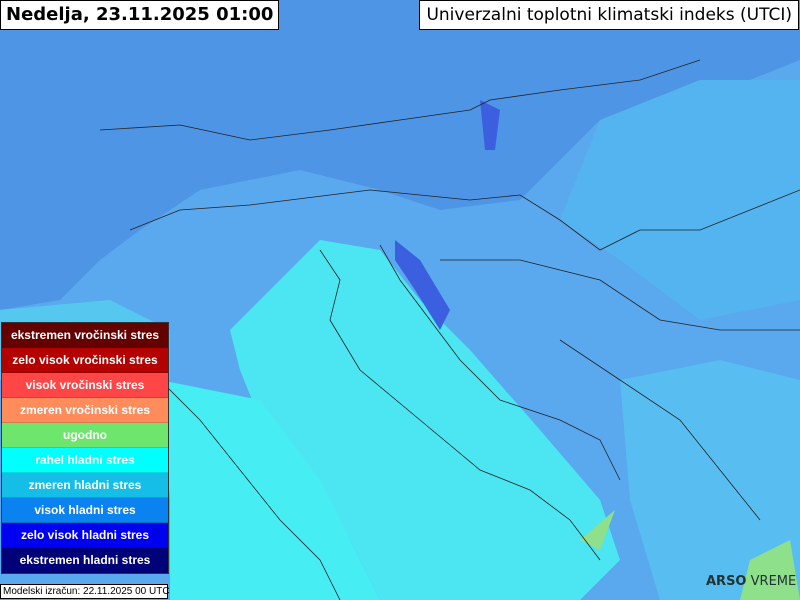  What do you see at coordinates (85, 360) in the screenshot?
I see `legend-item: zelo visok vročinski stres` at bounding box center [85, 360].